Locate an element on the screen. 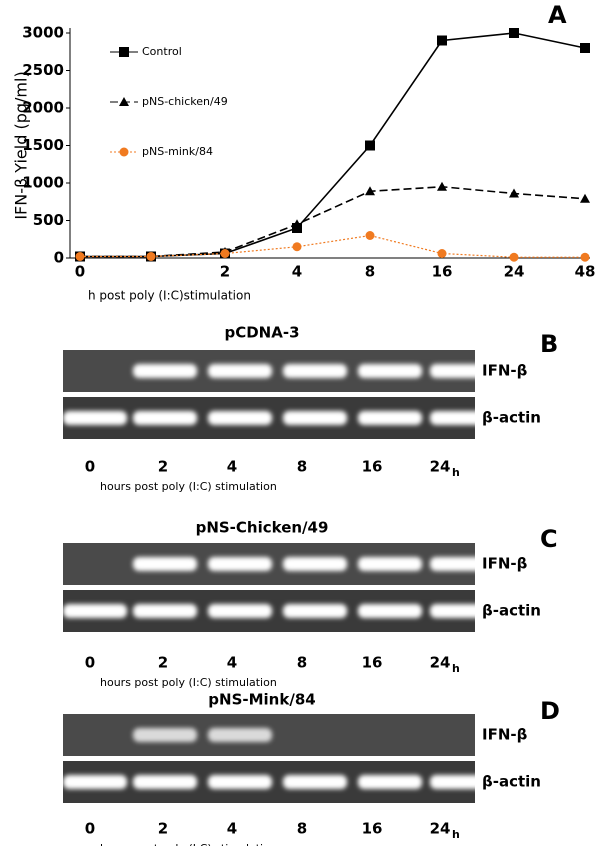  y-tick-label: 500 is located at coordinates (48, 220).